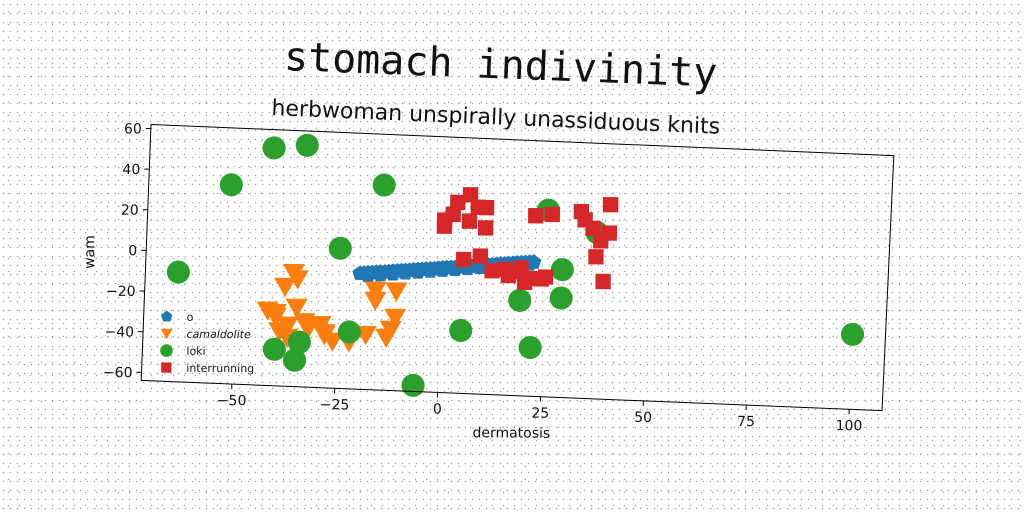 This screenshot has width=1024, height=512. Describe the element at coordinates (190, 317) in the screenshot. I see `legend-label-o: o` at that location.